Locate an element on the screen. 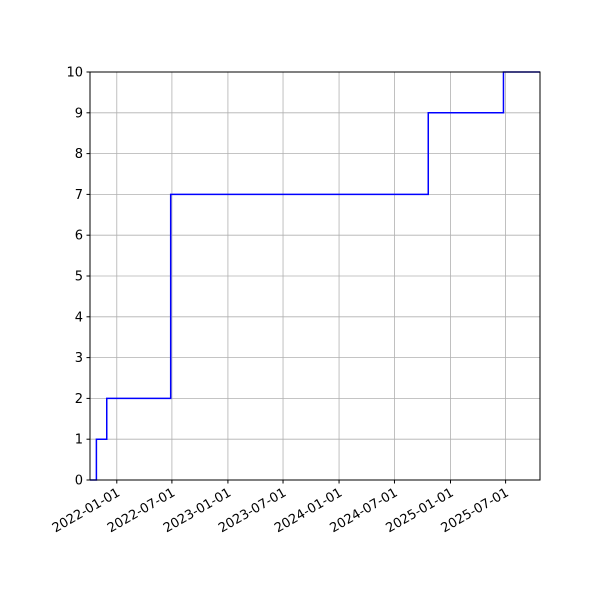  y-tick-label: 6 is located at coordinates (79, 236).